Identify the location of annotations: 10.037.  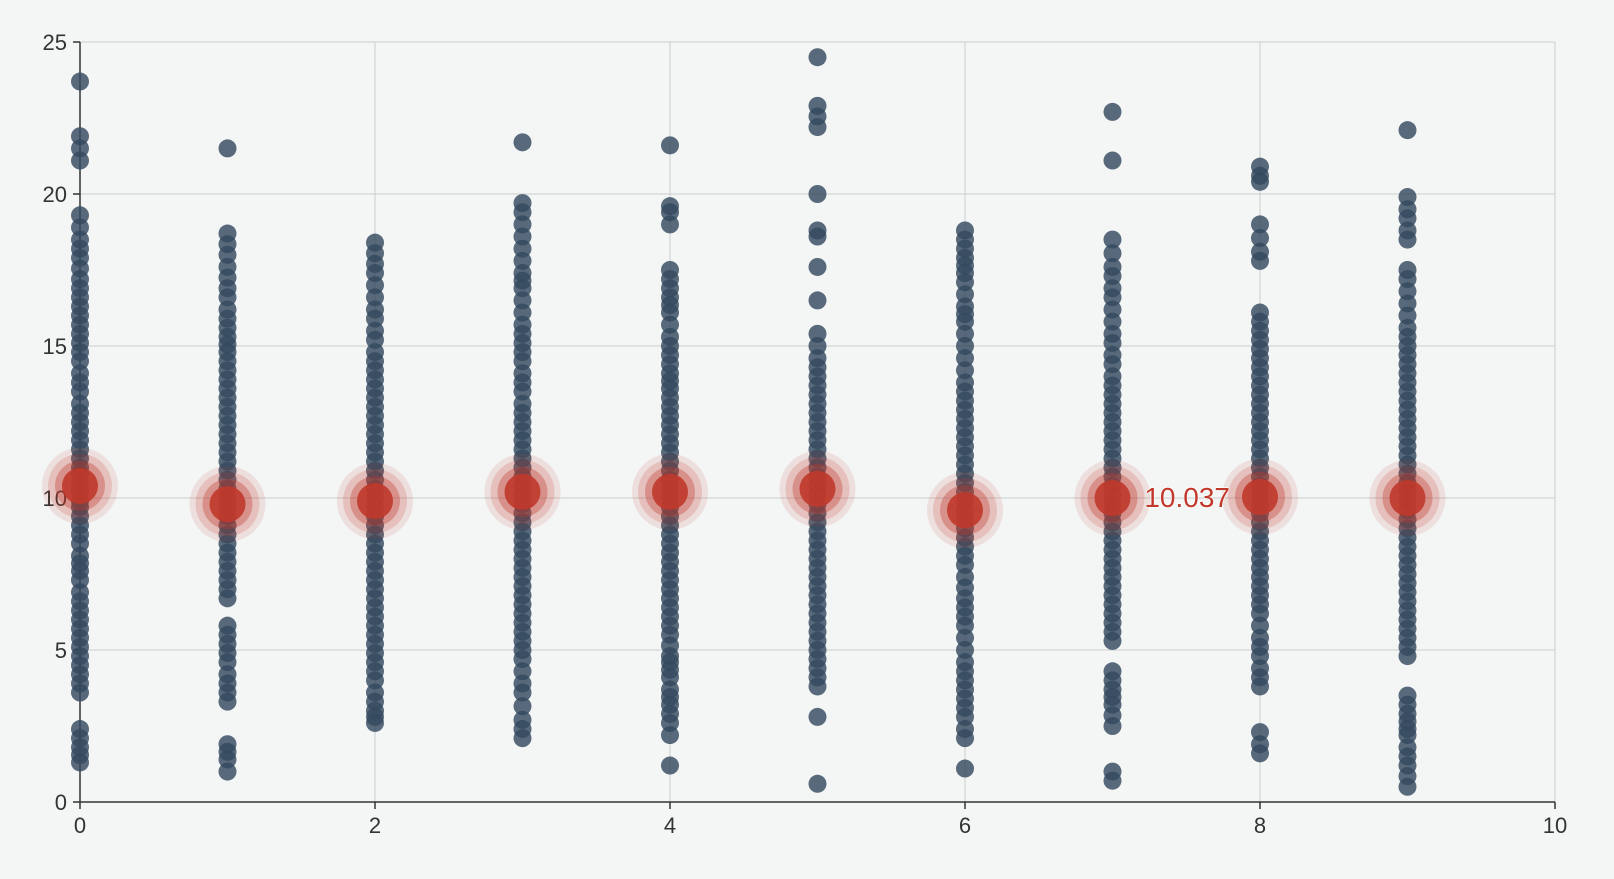
(1187, 497).